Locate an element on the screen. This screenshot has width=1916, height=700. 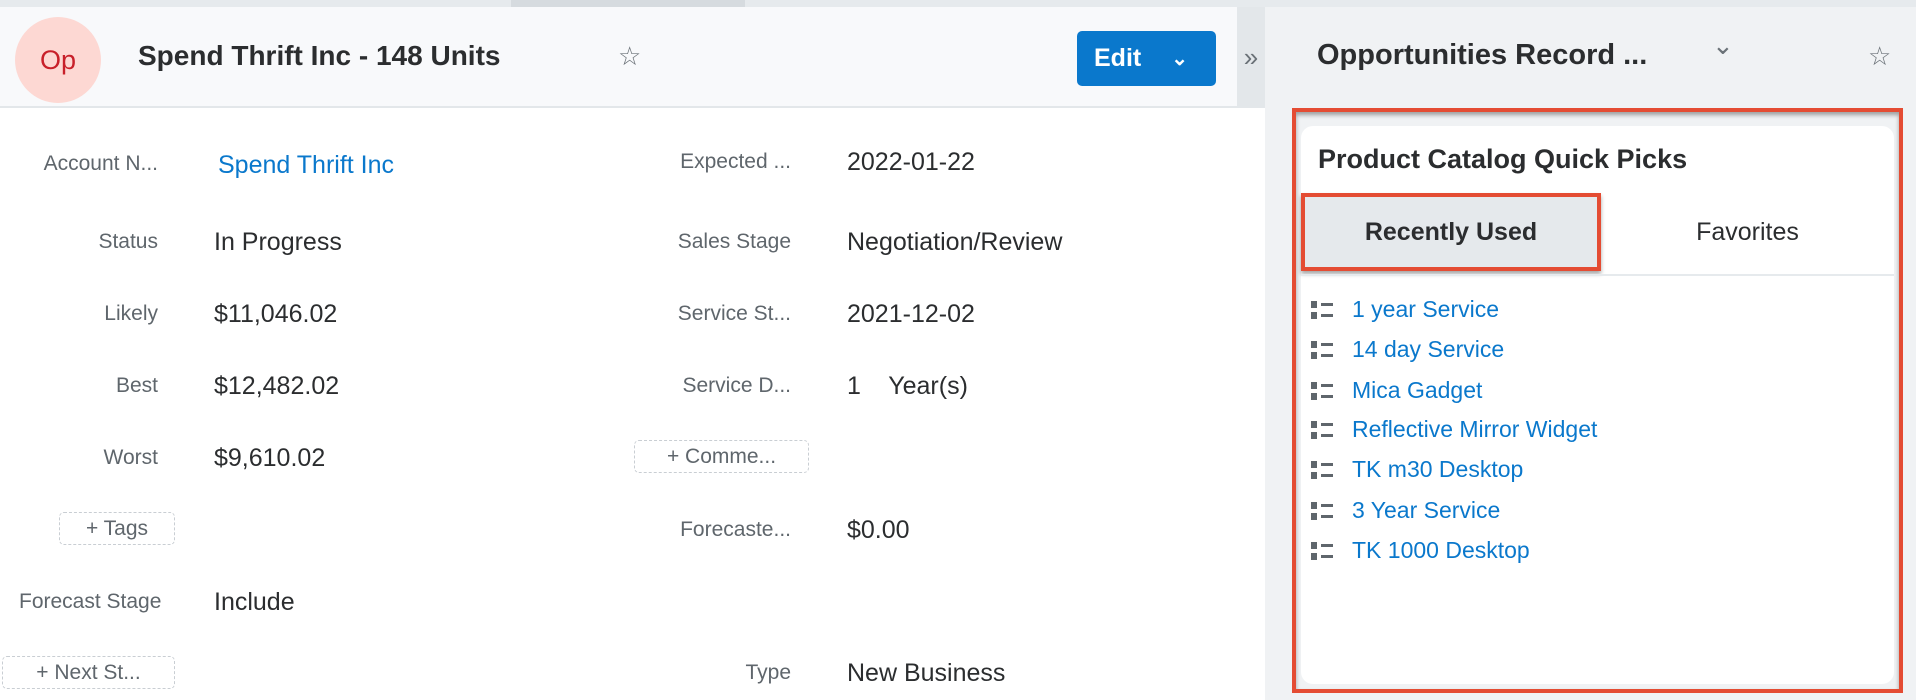
product-link: TK m30 Desktop is located at coordinates (1438, 469).